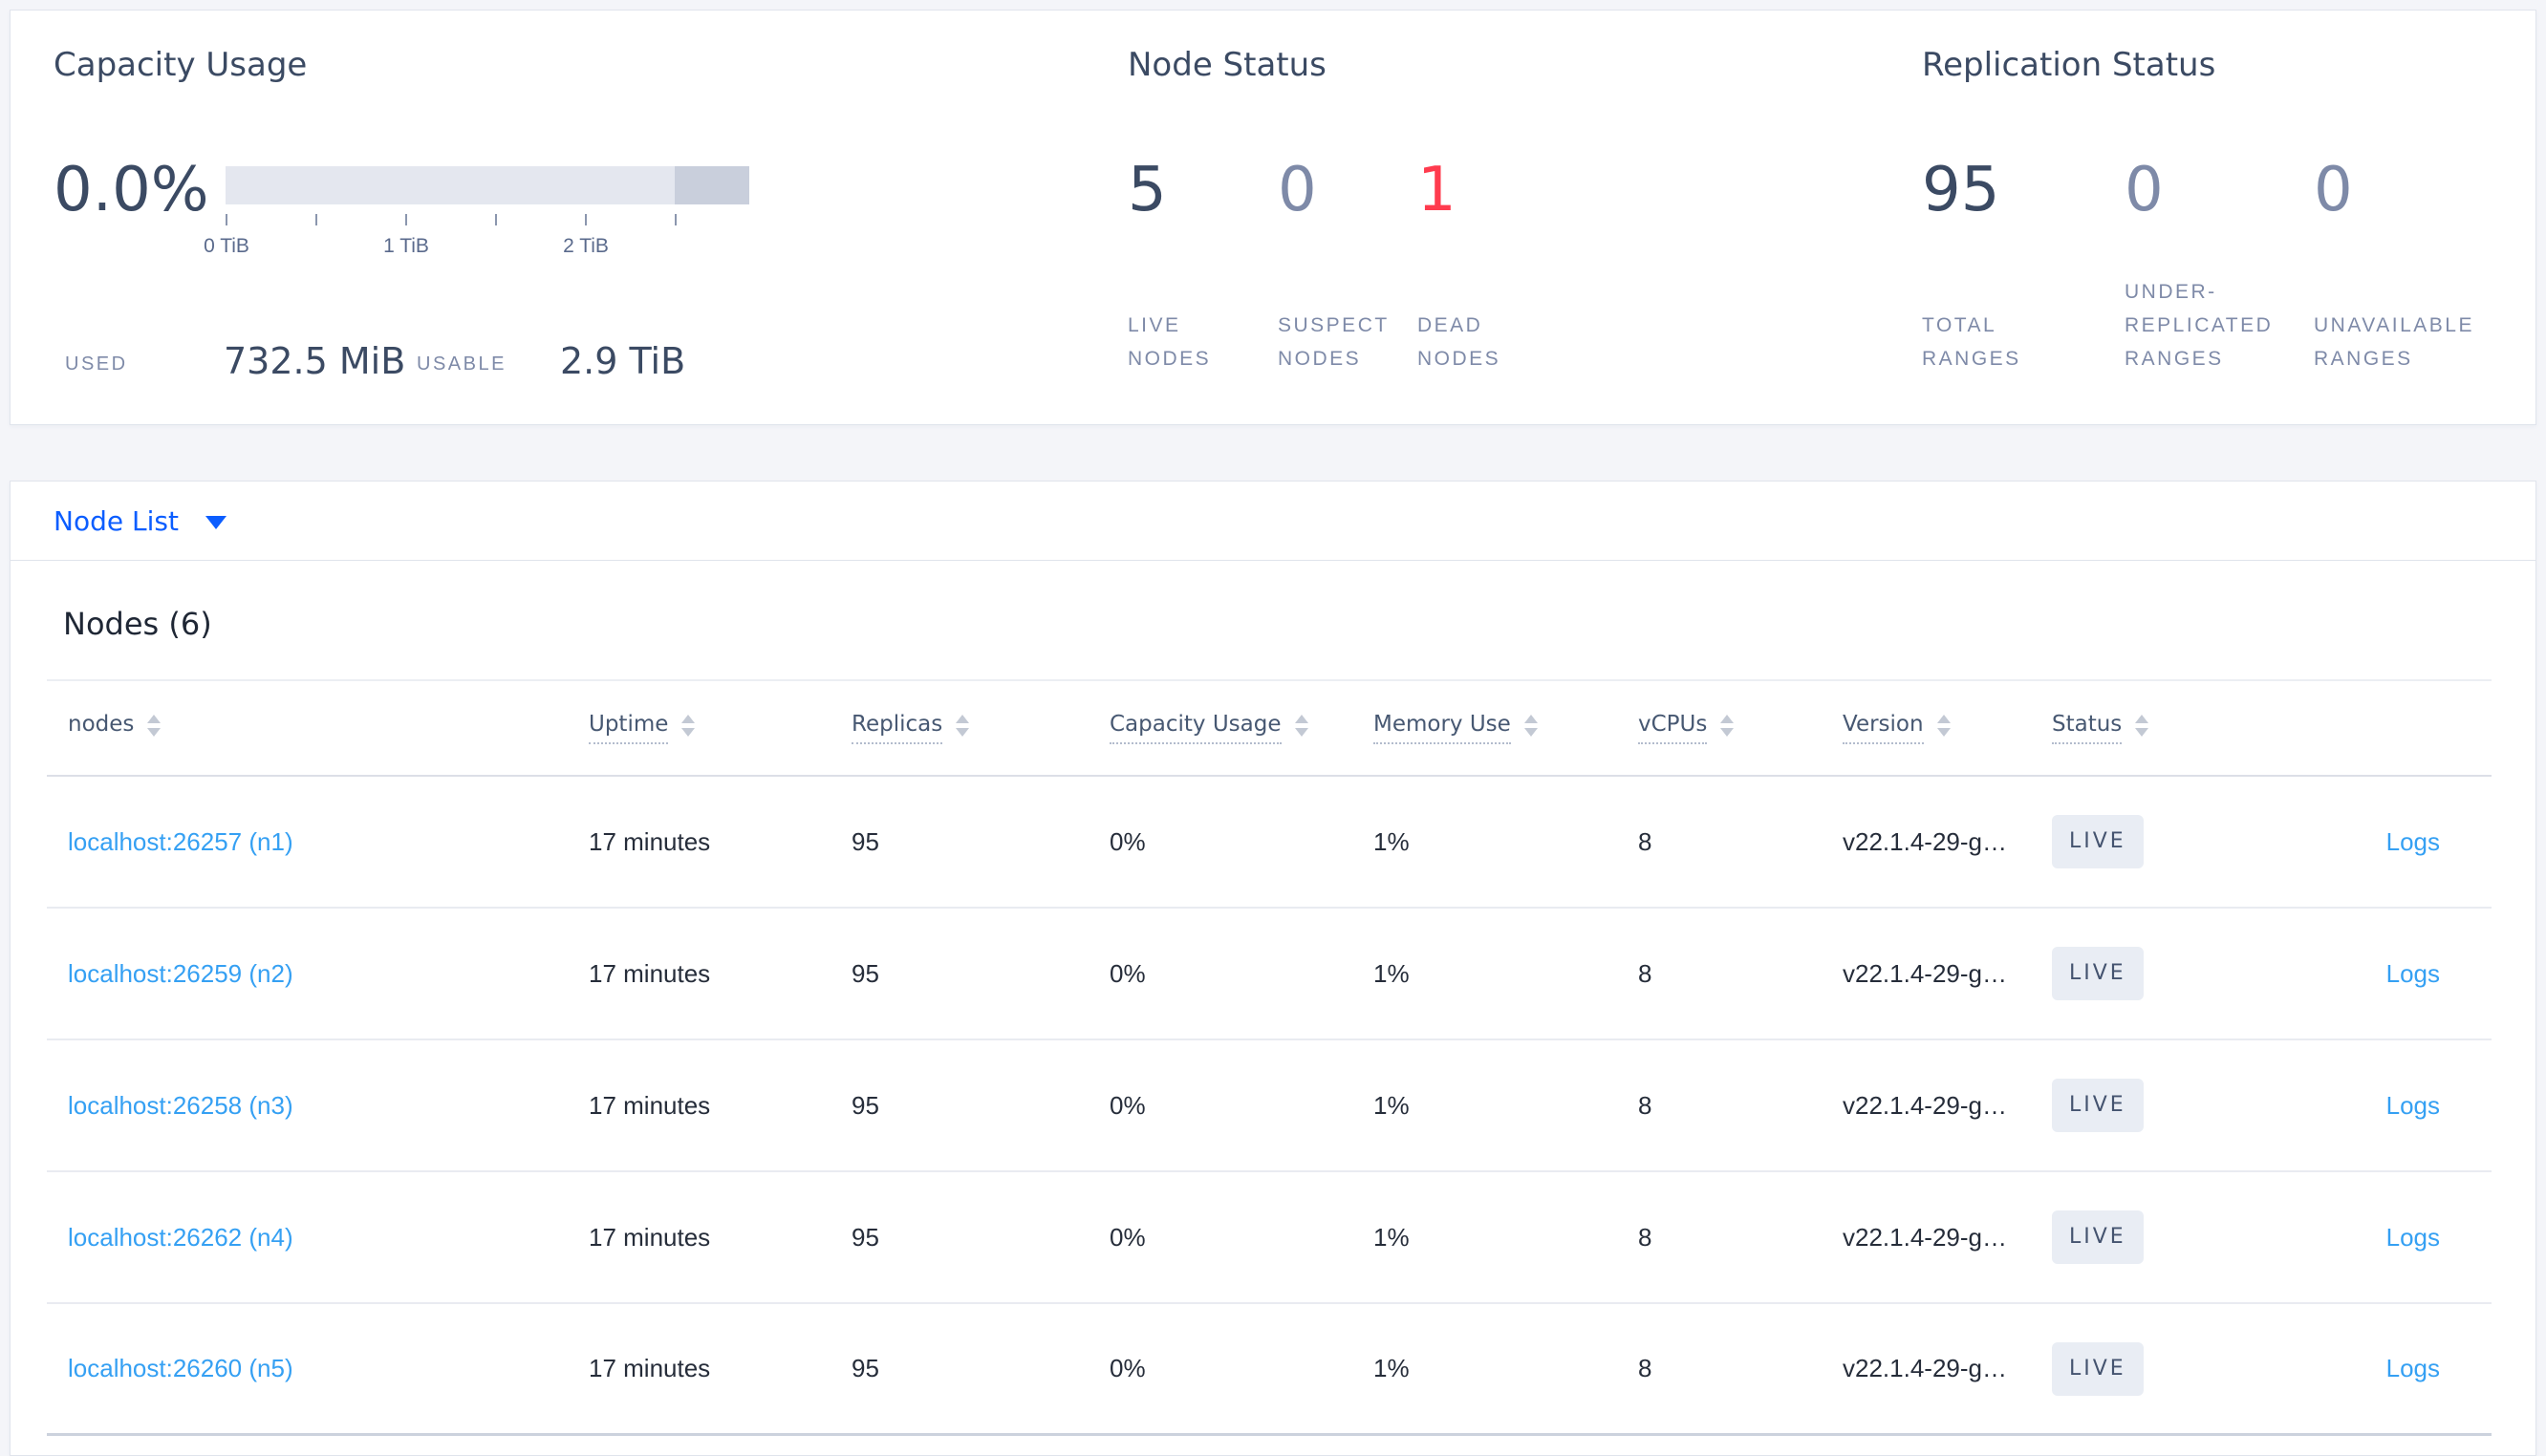 This screenshot has width=2546, height=1456. I want to click on column-label: Version, so click(1883, 728).